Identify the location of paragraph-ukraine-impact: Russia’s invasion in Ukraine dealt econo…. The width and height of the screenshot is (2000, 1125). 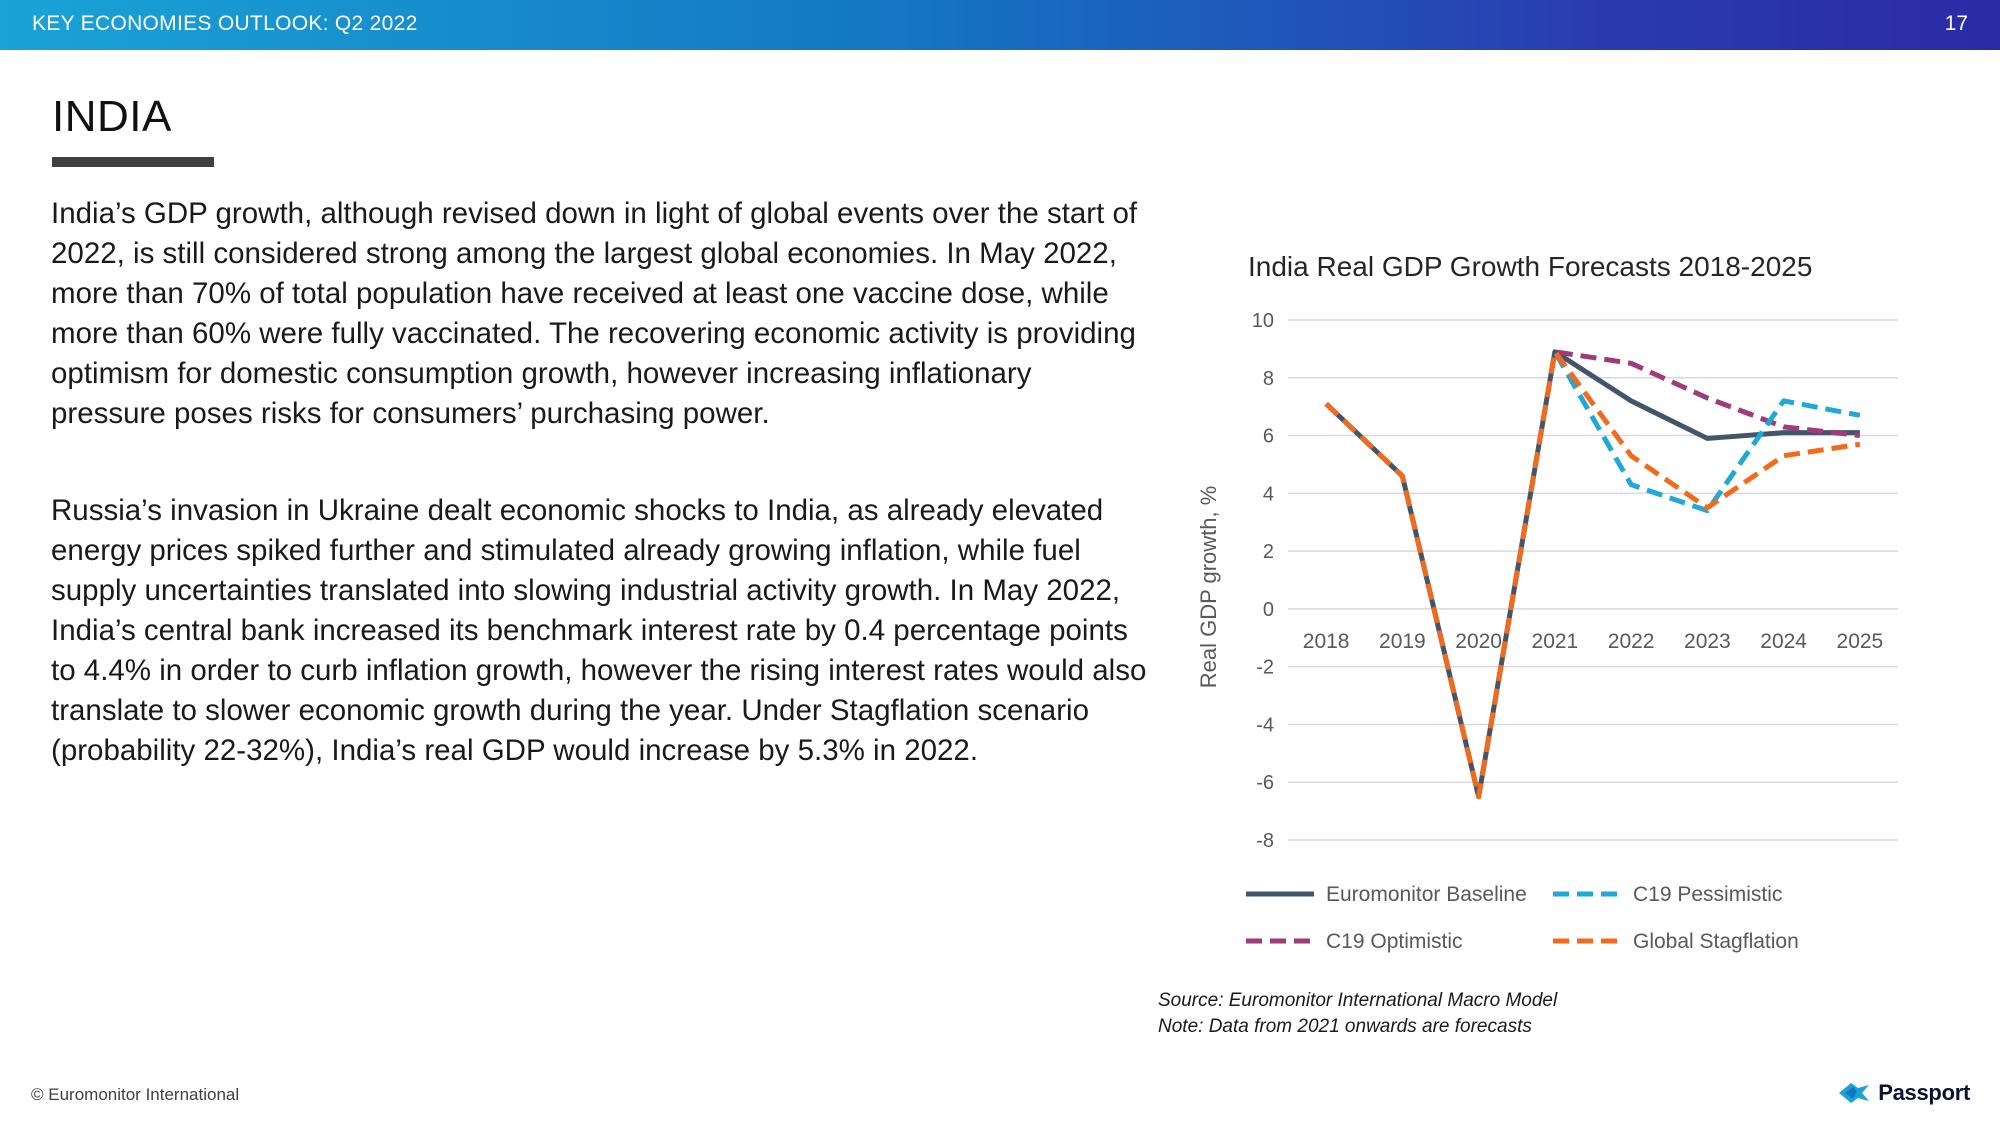
(599, 630).